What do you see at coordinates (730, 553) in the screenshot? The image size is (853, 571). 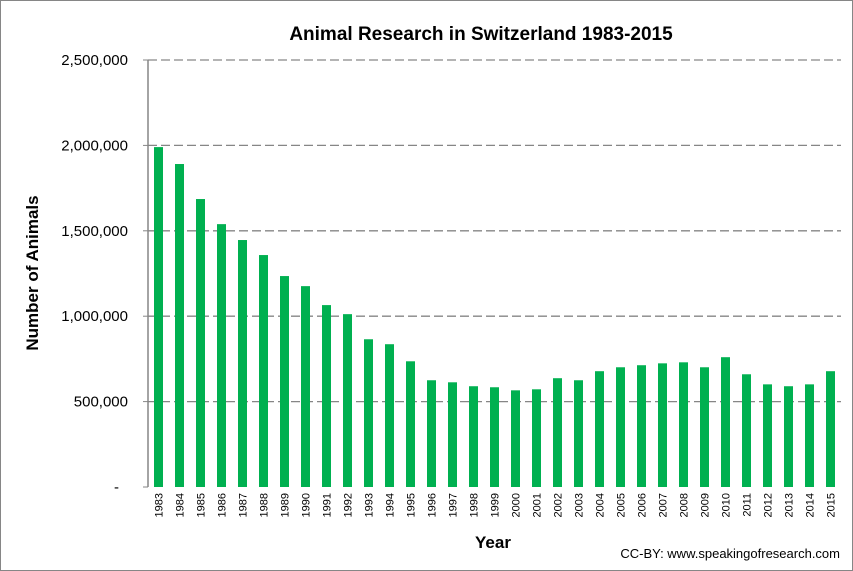 I see `credit-text: CC-BY: www.speakingofresearch.com` at bounding box center [730, 553].